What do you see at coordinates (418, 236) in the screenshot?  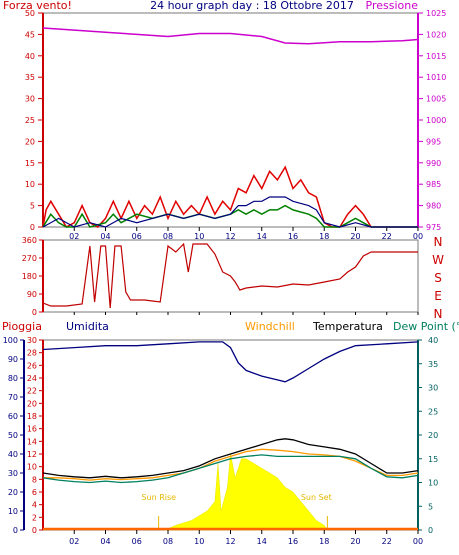 I see `wind-x-tick-label: 00` at bounding box center [418, 236].